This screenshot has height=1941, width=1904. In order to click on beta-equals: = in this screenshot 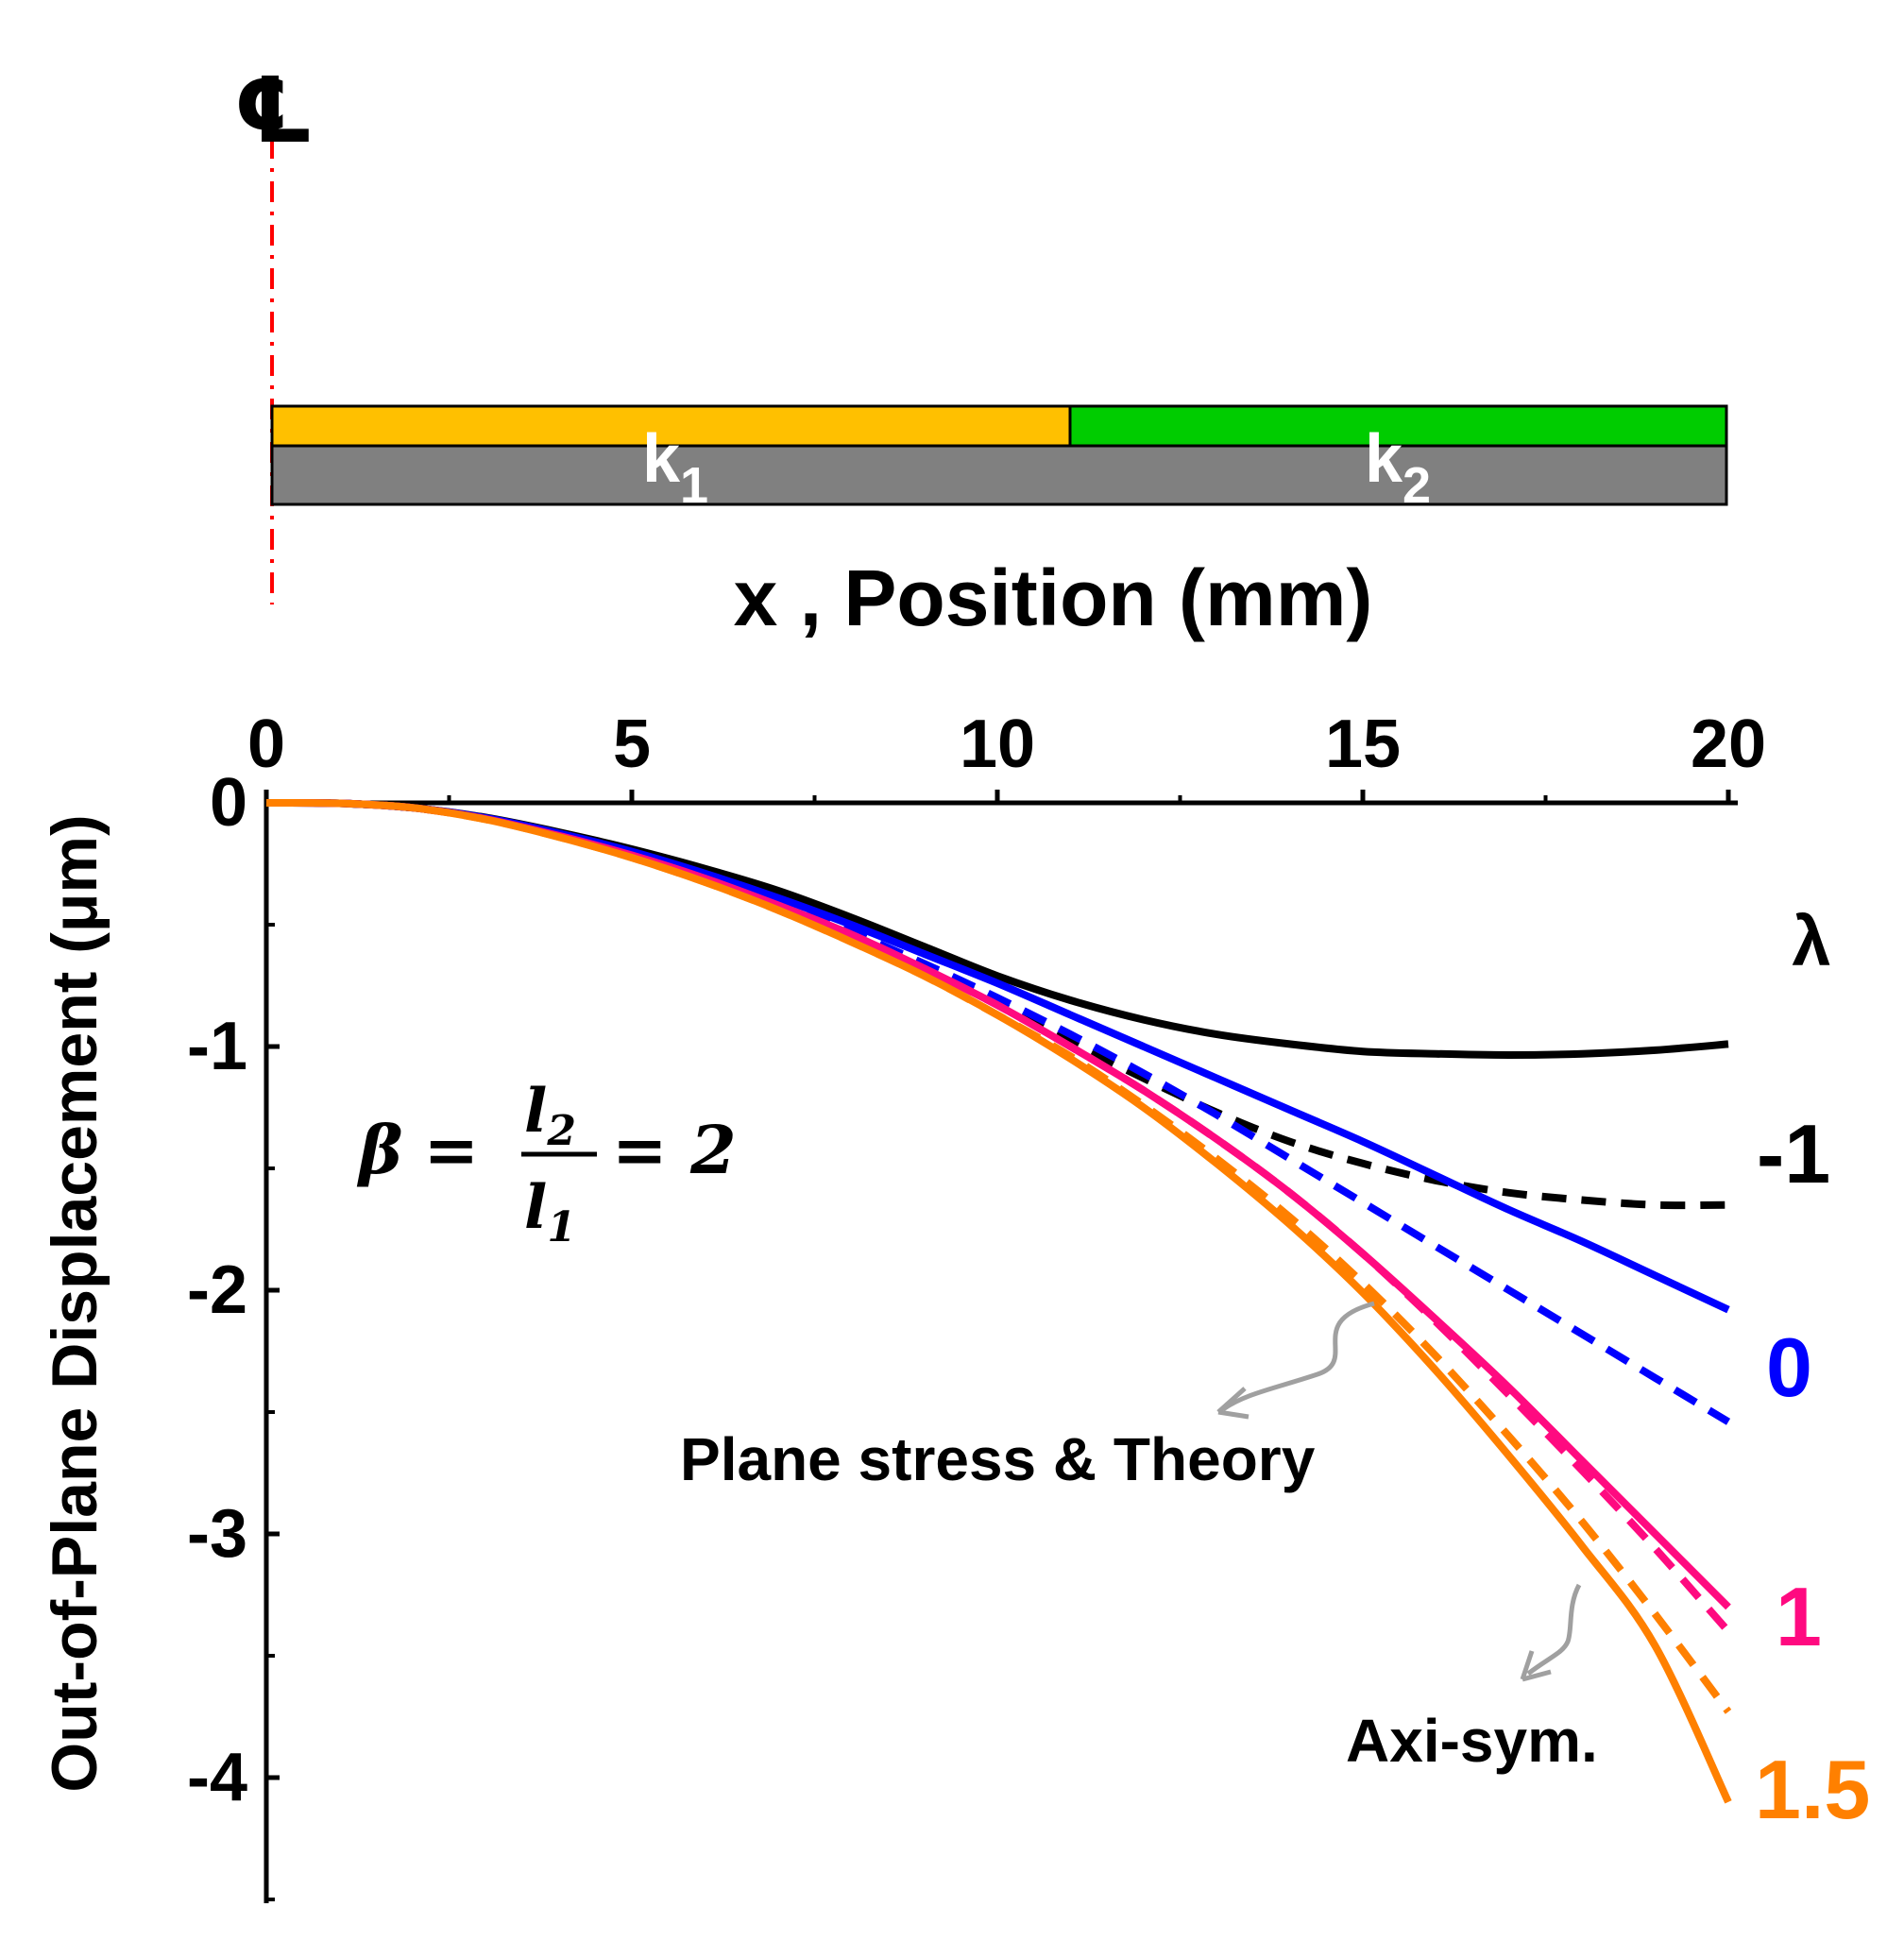, I will do `click(451, 1150)`.